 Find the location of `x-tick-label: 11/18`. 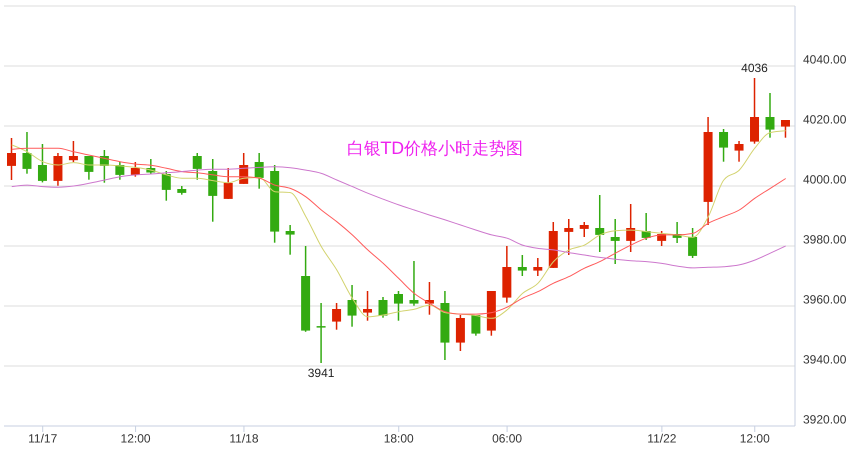

x-tick-label: 11/18 is located at coordinates (244, 439).